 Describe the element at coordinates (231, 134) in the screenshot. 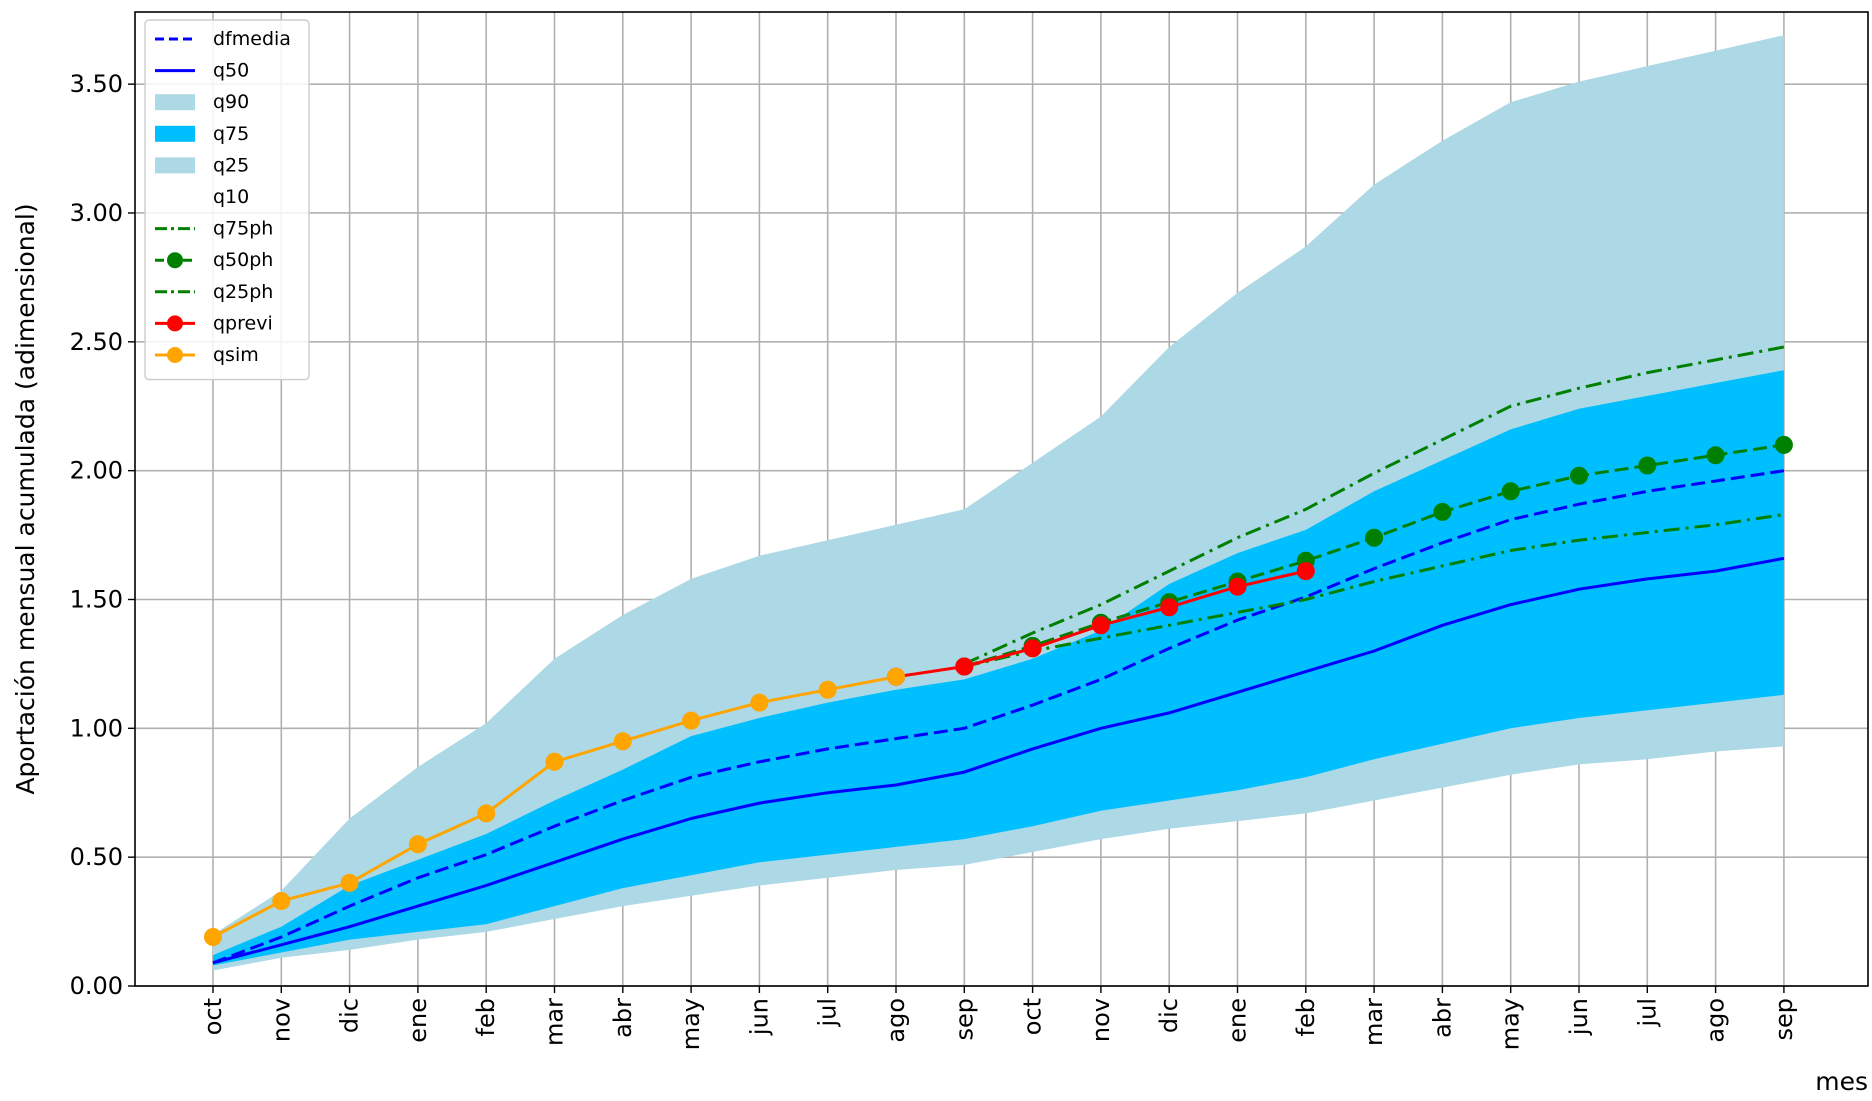

I see `legend-label: q75` at that location.